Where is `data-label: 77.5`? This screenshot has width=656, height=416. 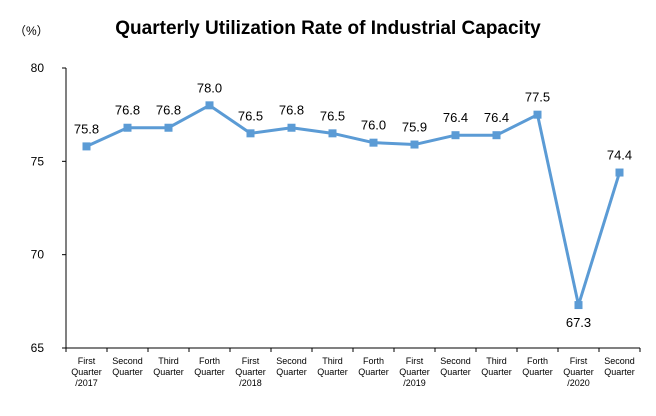
data-label: 77.5 is located at coordinates (537, 97).